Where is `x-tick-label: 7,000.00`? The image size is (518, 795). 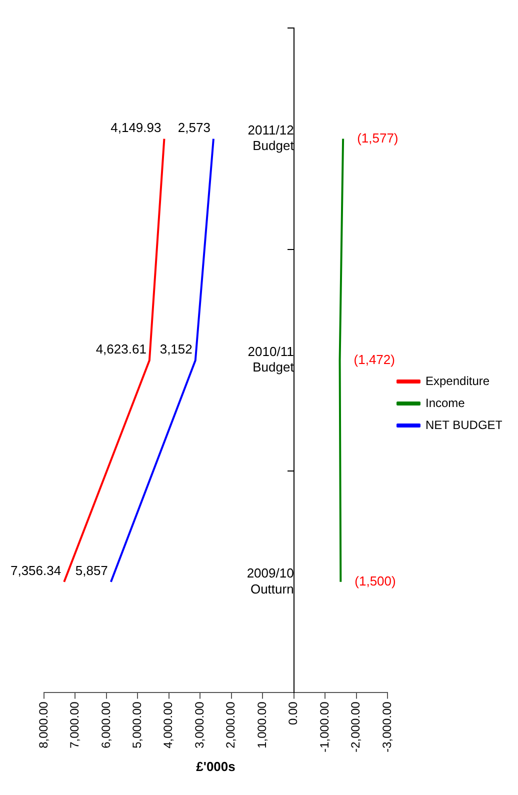
x-tick-label: 7,000.00 is located at coordinates (75, 724).